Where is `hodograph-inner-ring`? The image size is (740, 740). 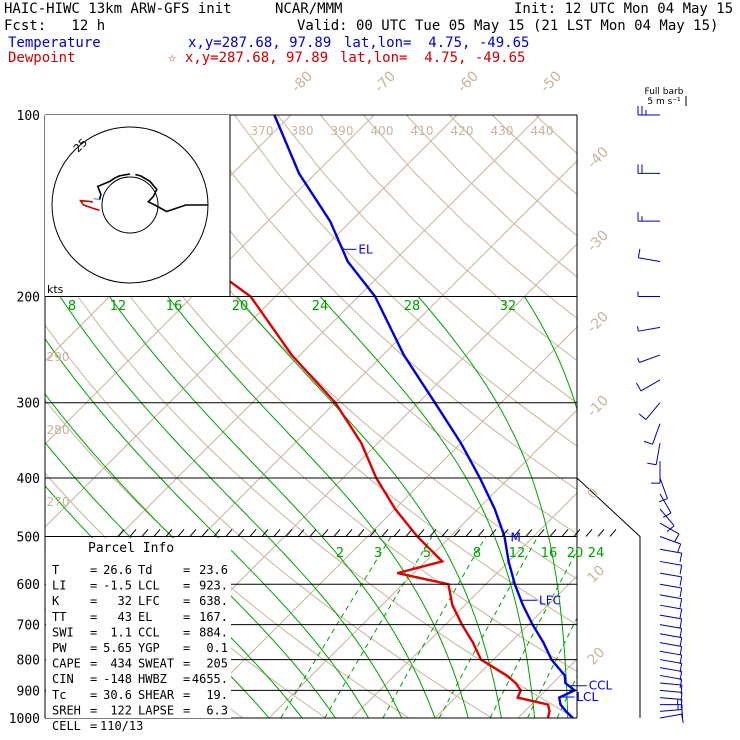
hodograph-inner-ring is located at coordinates (130, 205).